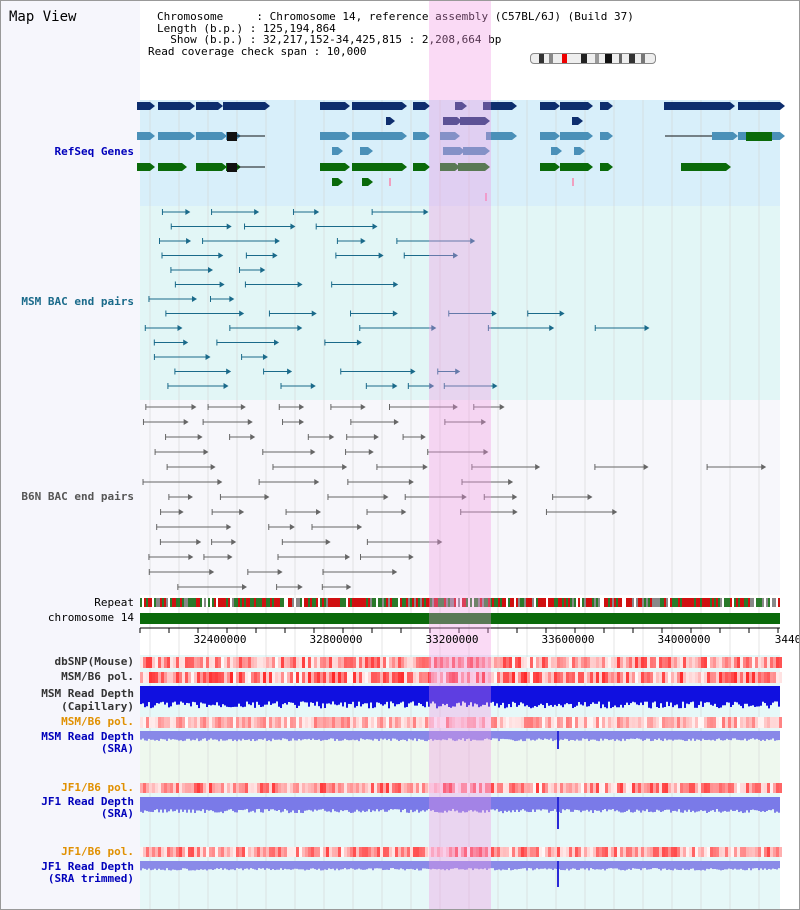 This screenshot has width=800, height=910. I want to click on msm-read-depth-sra-sub: (SRA), so click(117, 748).